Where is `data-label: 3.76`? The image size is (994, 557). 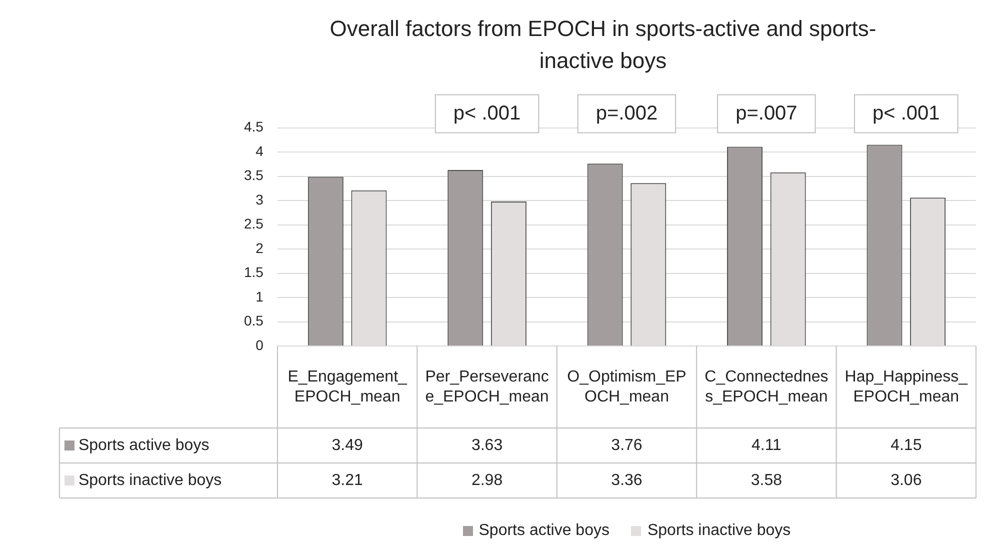 data-label: 3.76 is located at coordinates (626, 445).